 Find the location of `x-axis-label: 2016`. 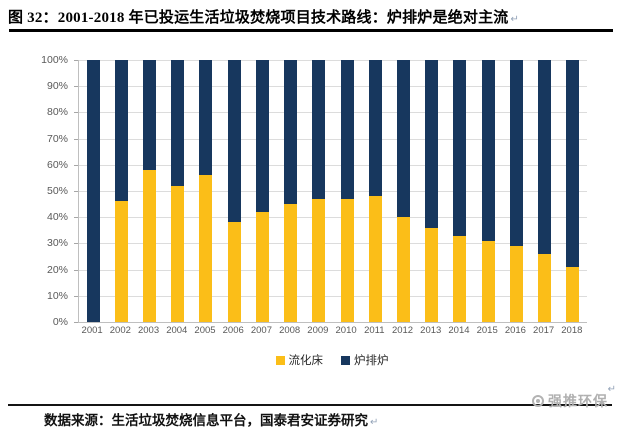

x-axis-label: 2016 is located at coordinates (515, 330).